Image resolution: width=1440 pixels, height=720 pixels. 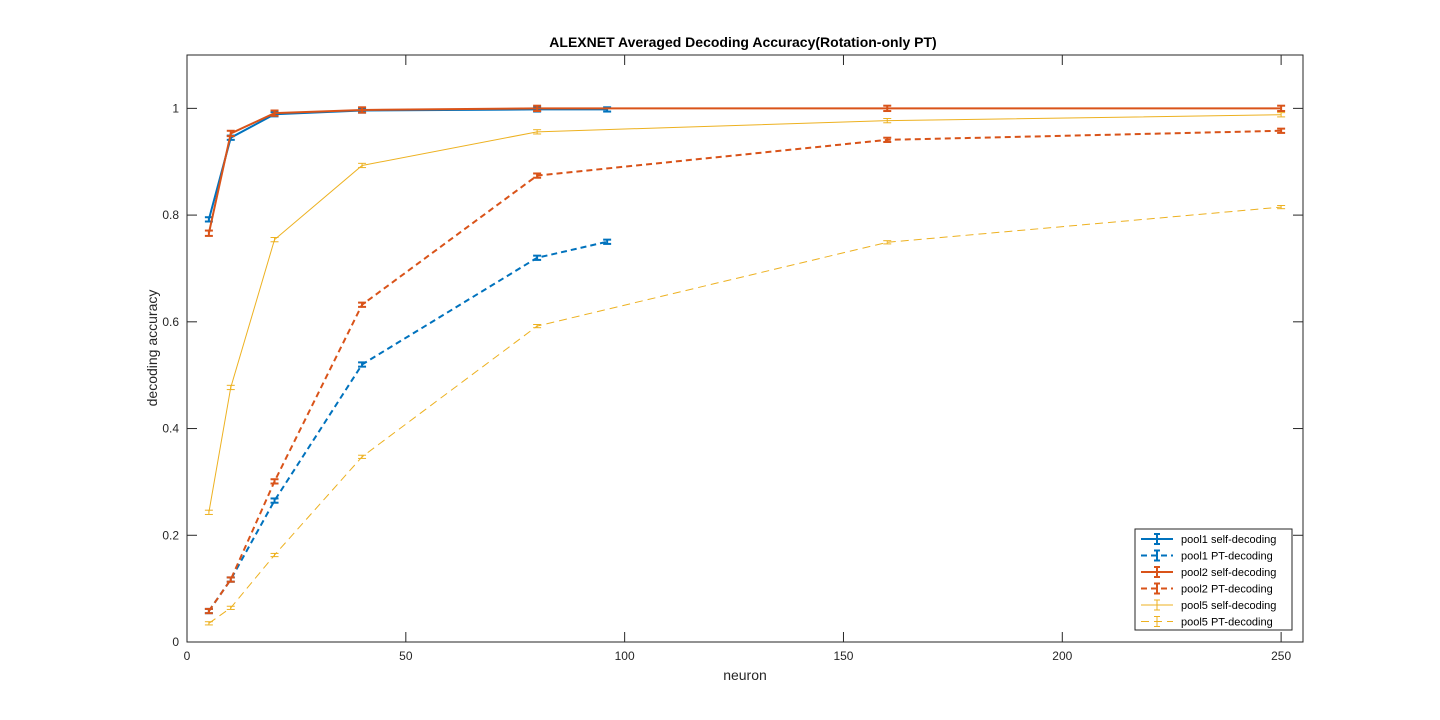 I want to click on x-tick-label: 100, so click(x=625, y=656).